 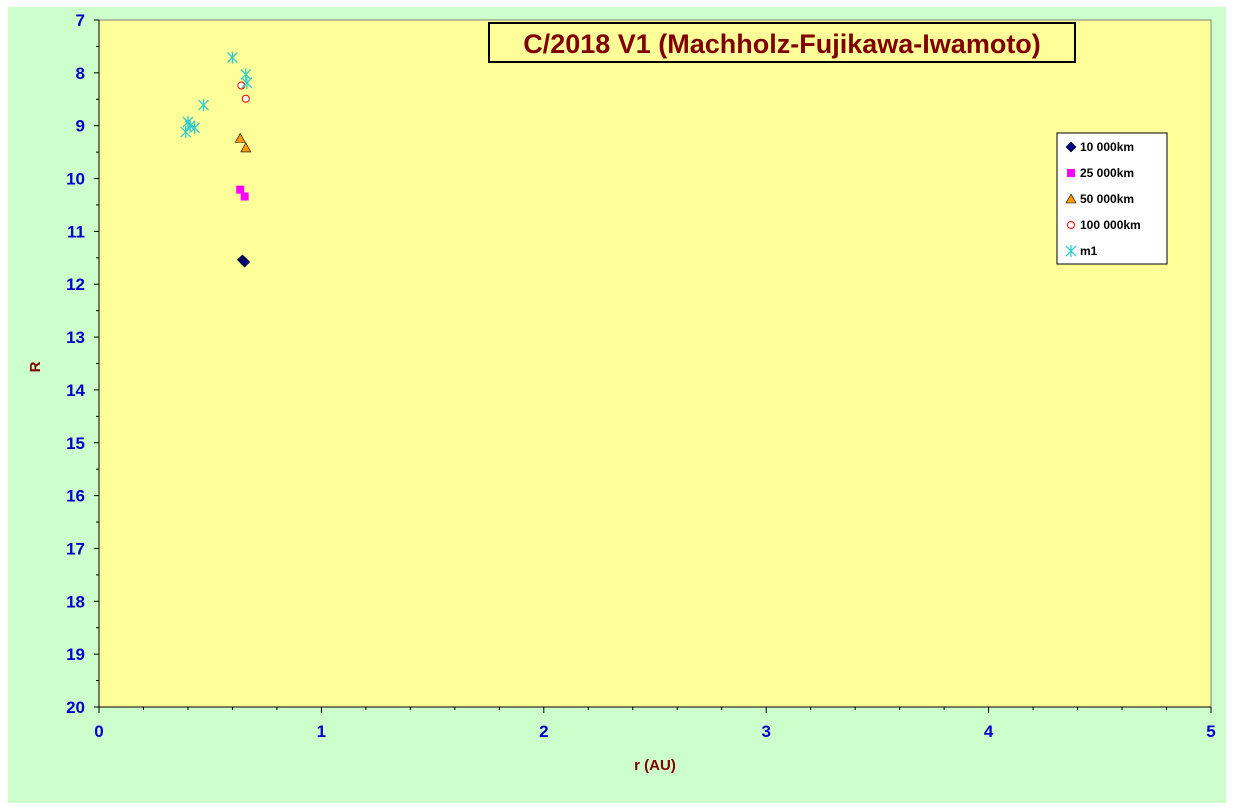 I want to click on y-tick-label: 14, so click(x=75, y=390).